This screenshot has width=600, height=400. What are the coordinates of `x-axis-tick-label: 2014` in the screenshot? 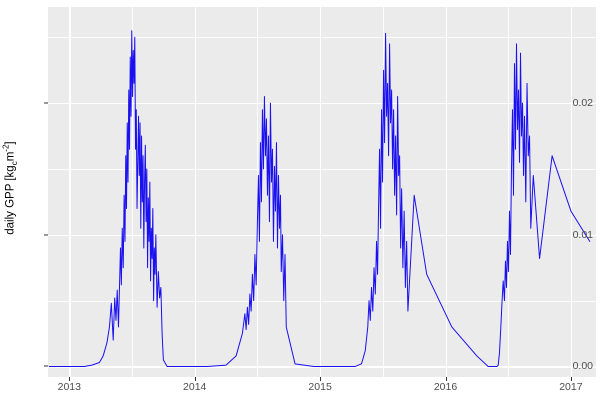 It's located at (195, 387).